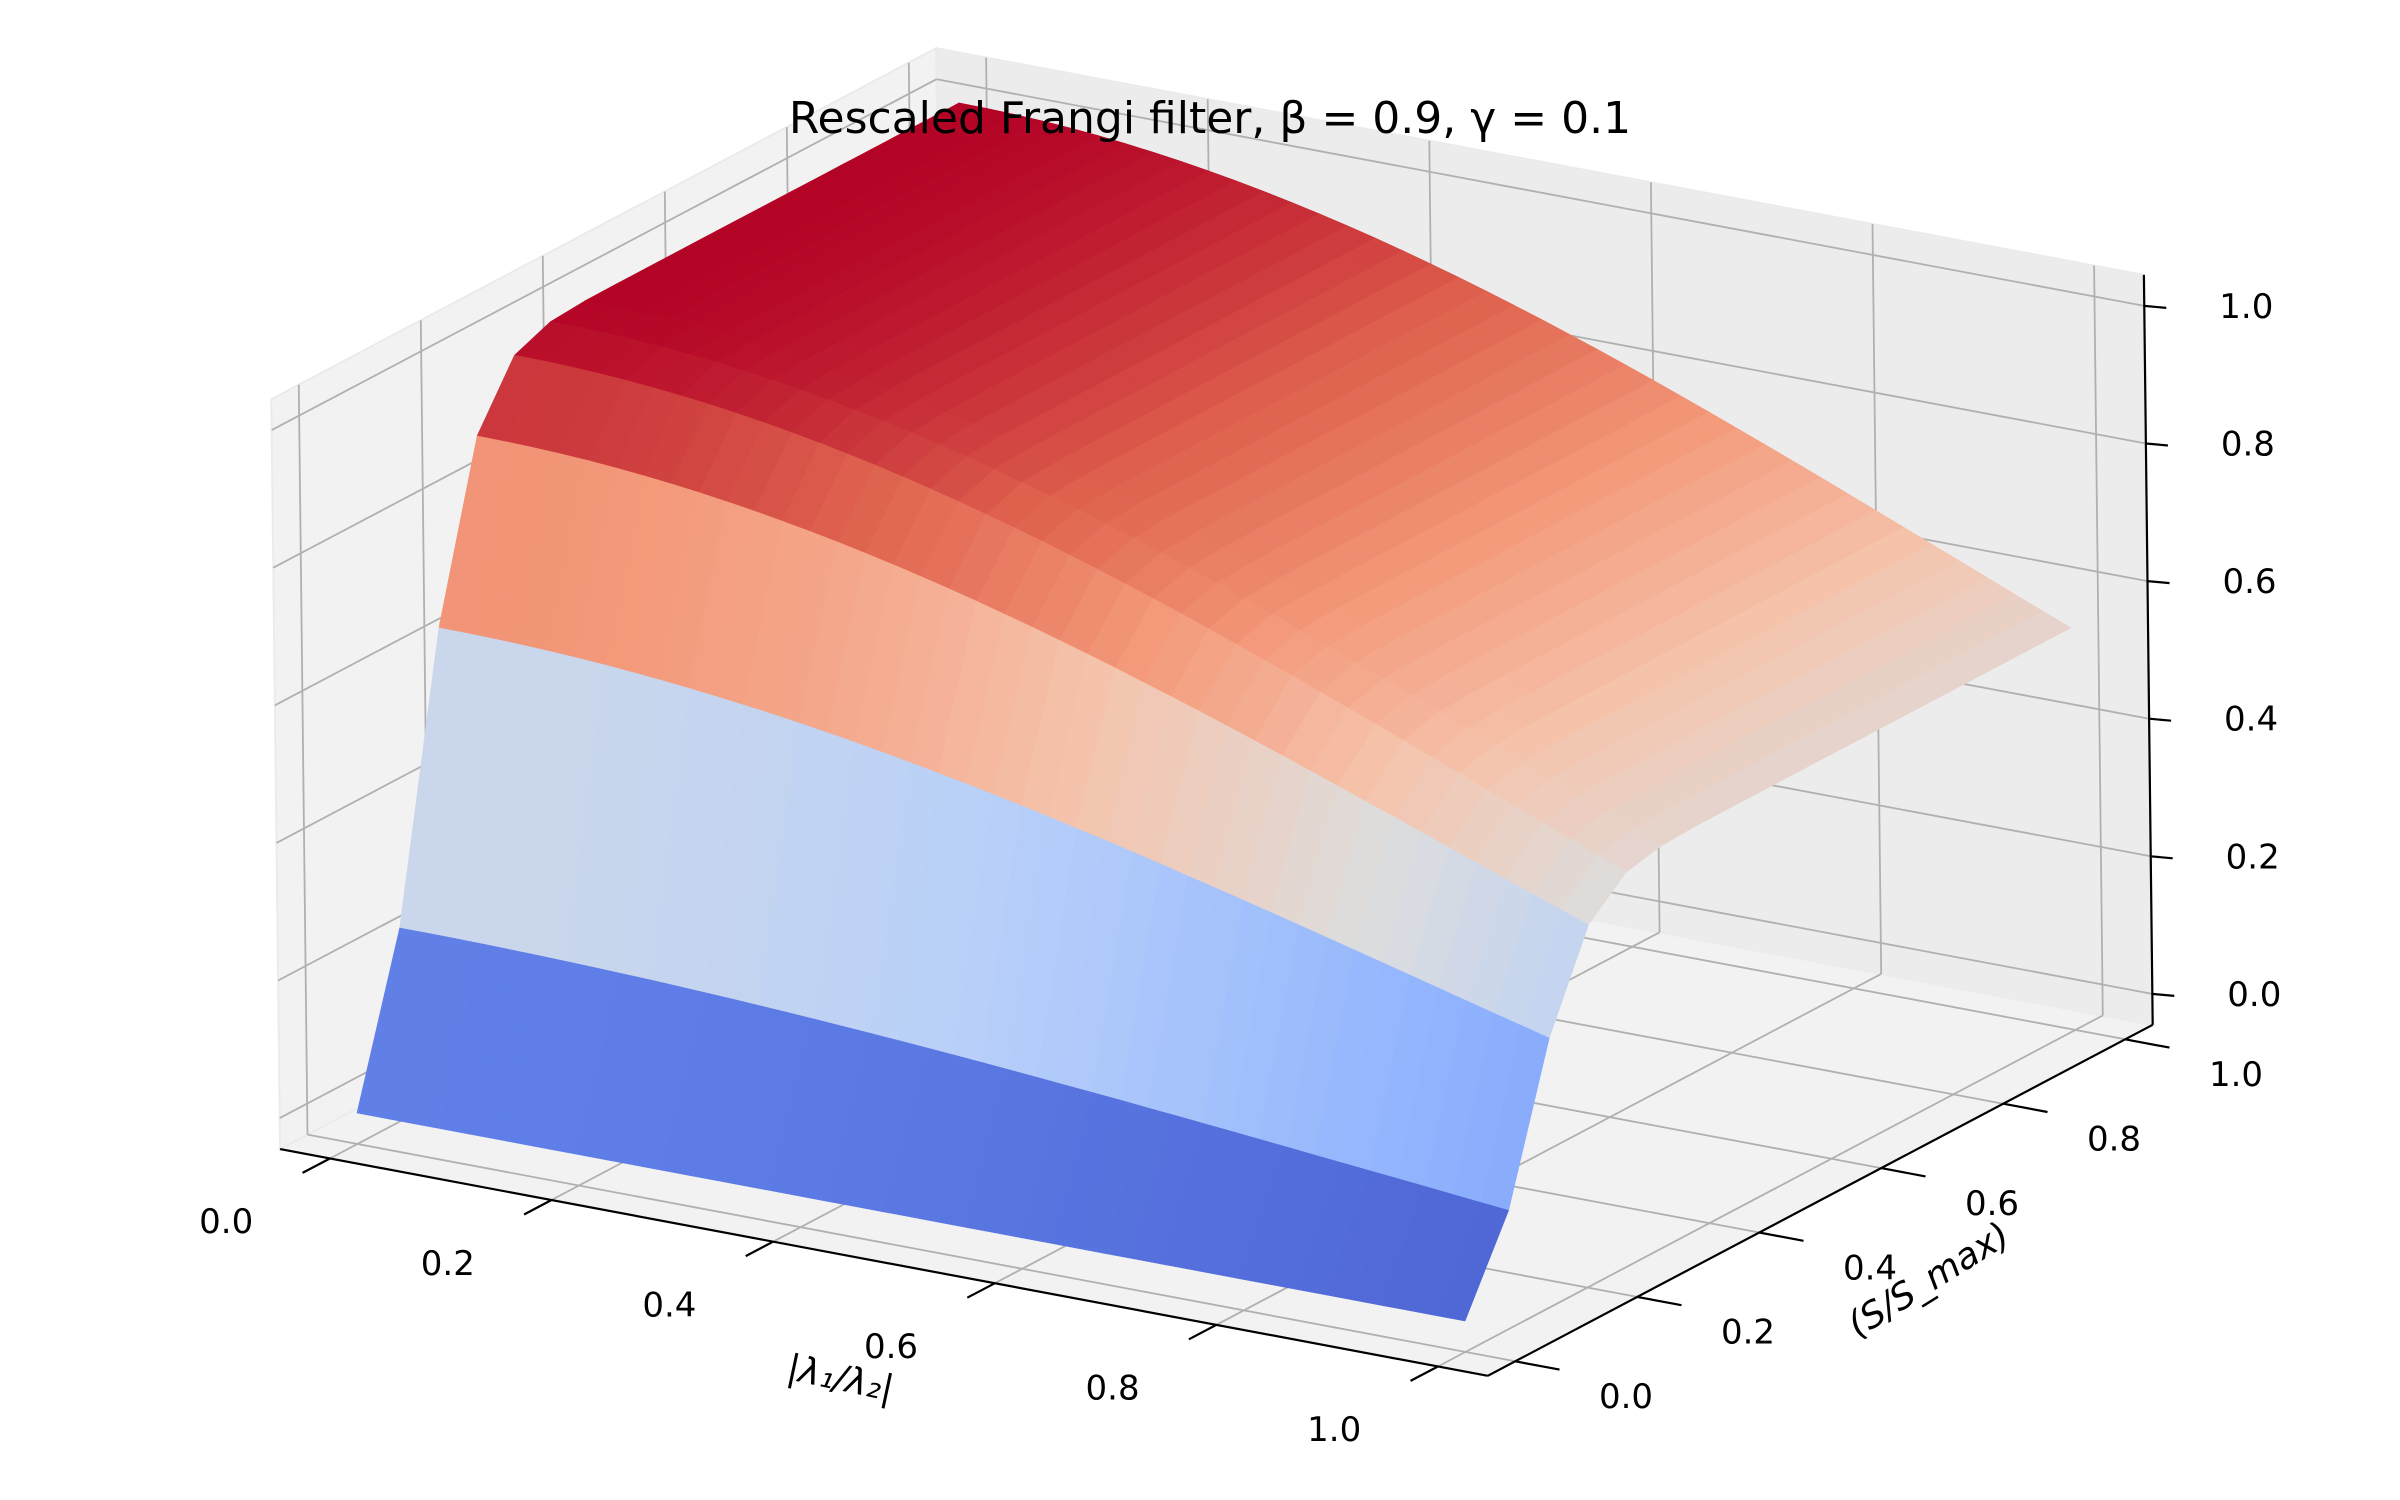  I want to click on x-tick-label: 0.8, so click(1113, 1389).